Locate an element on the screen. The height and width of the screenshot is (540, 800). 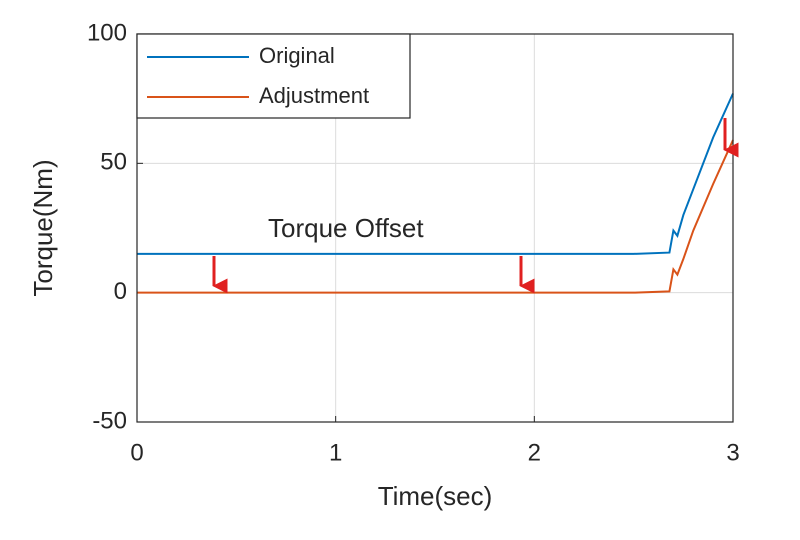
x-tick-label: 3 is located at coordinates (732, 452).